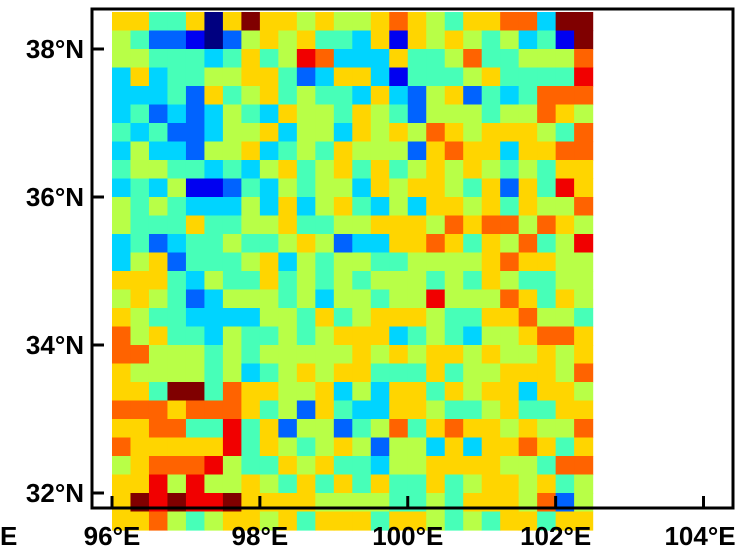 The height and width of the screenshot is (555, 743). I want to click on y-tick-label: 38°N, so click(55, 49).